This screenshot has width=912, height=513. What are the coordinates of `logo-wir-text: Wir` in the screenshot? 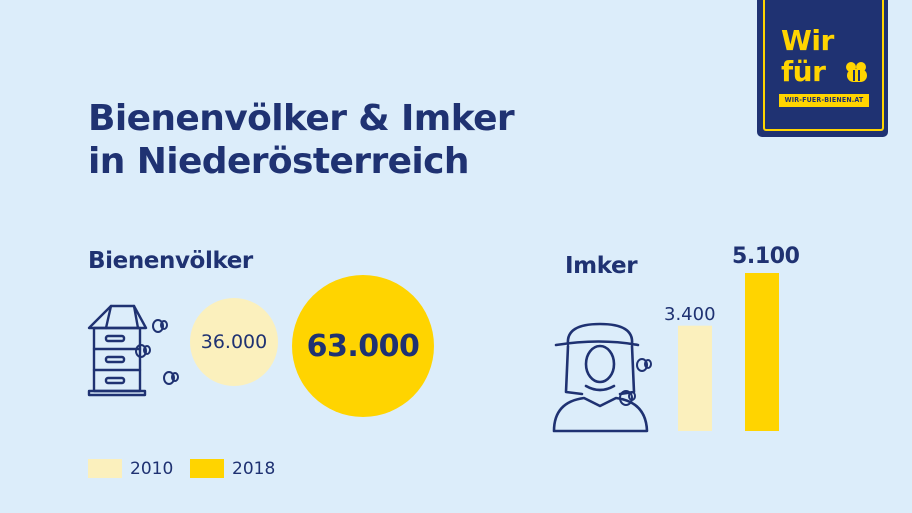 It's located at (807, 40).